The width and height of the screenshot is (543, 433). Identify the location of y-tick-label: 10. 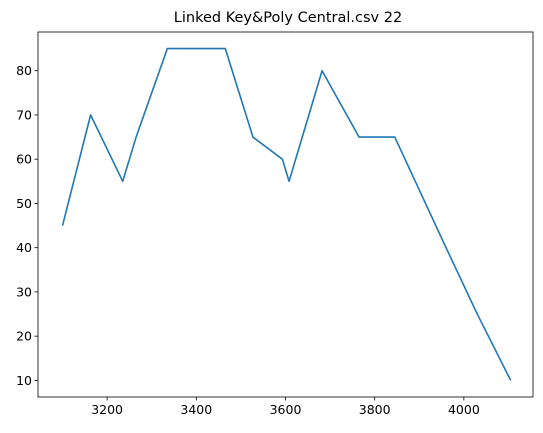
(24, 380).